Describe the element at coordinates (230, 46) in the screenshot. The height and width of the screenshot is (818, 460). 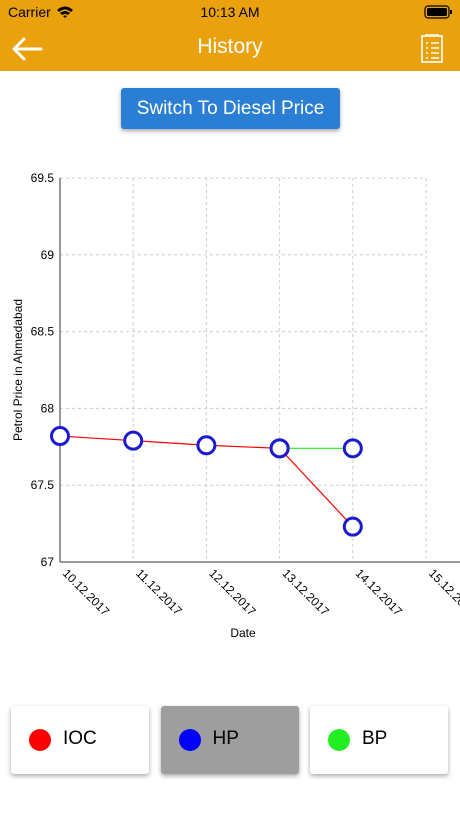
I see `screen-title: History` at that location.